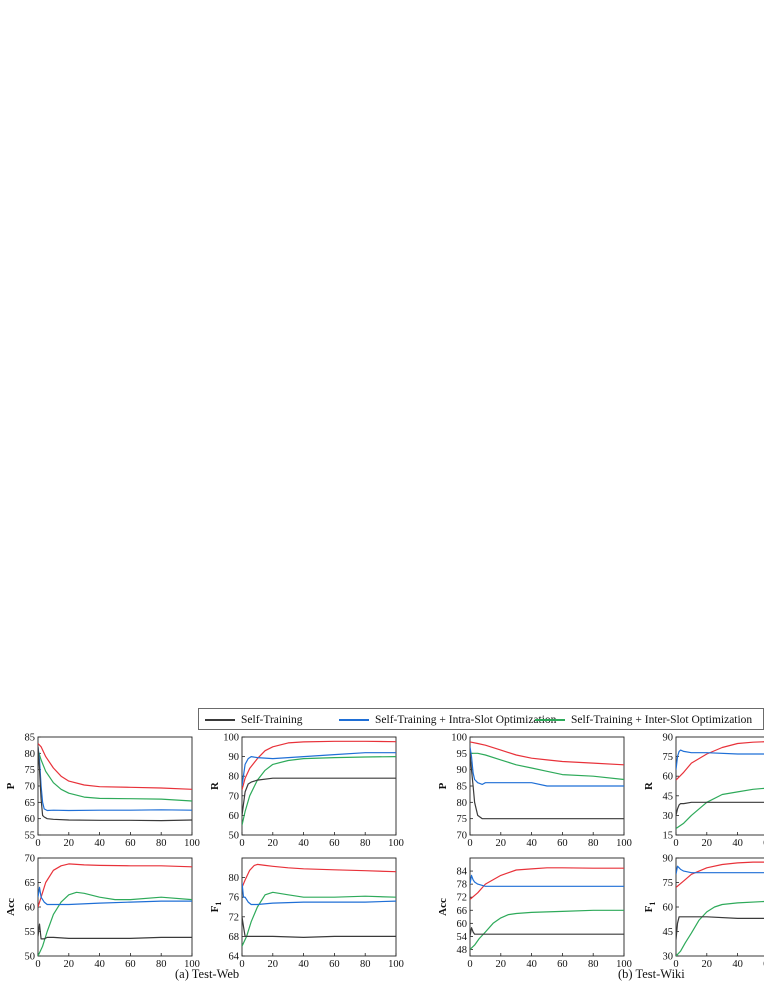 The height and width of the screenshot is (989, 764). I want to click on subplot-test-web-f1: 0 20 40 60 80 100 64 68 72 76 80 F1, so click(306, 913).